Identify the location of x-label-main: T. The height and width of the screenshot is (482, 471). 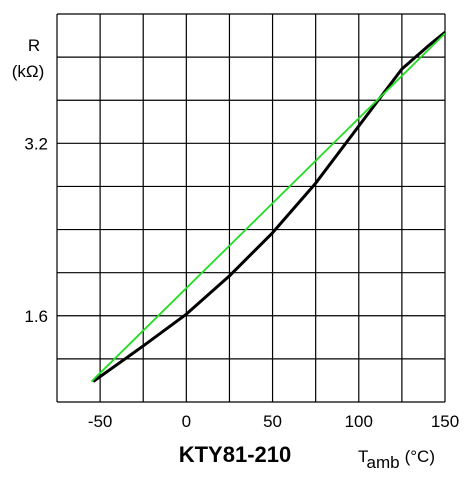
(363, 456).